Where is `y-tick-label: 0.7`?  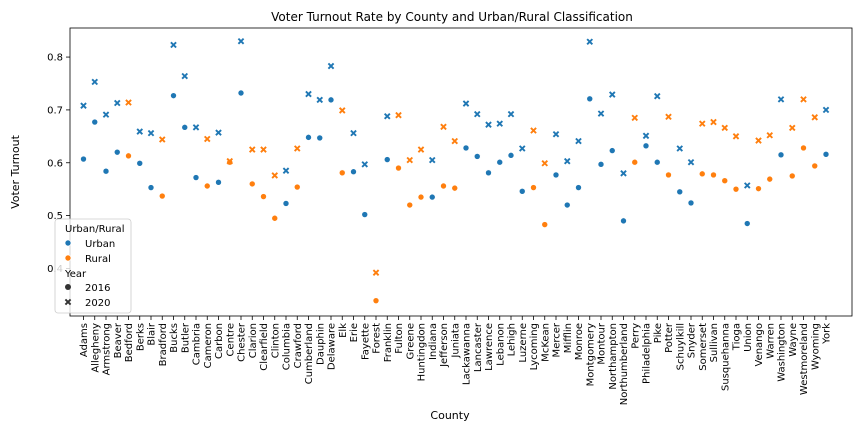 y-tick-label: 0.7 is located at coordinates (55, 110).